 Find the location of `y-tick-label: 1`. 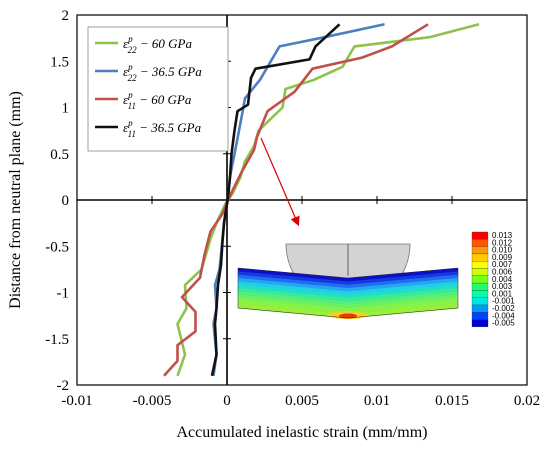

y-tick-label: 1 is located at coordinates (66, 109).